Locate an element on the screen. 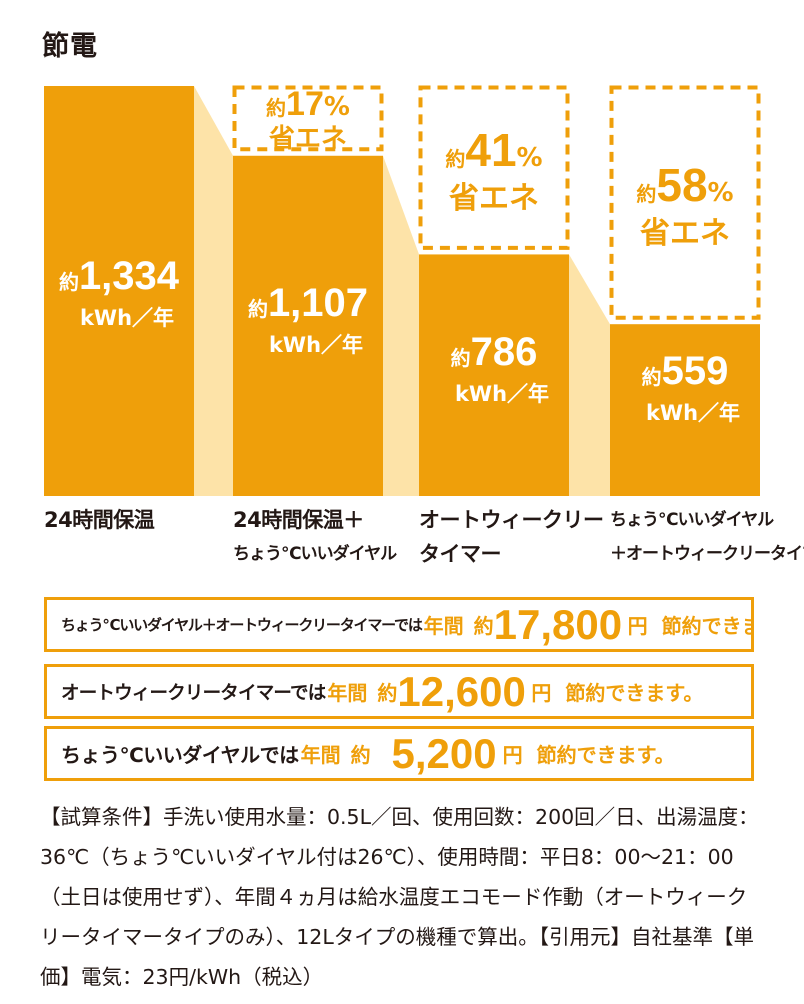 The height and width of the screenshot is (1004, 804). bar-unit-1: kWh／年 is located at coordinates (316, 345).